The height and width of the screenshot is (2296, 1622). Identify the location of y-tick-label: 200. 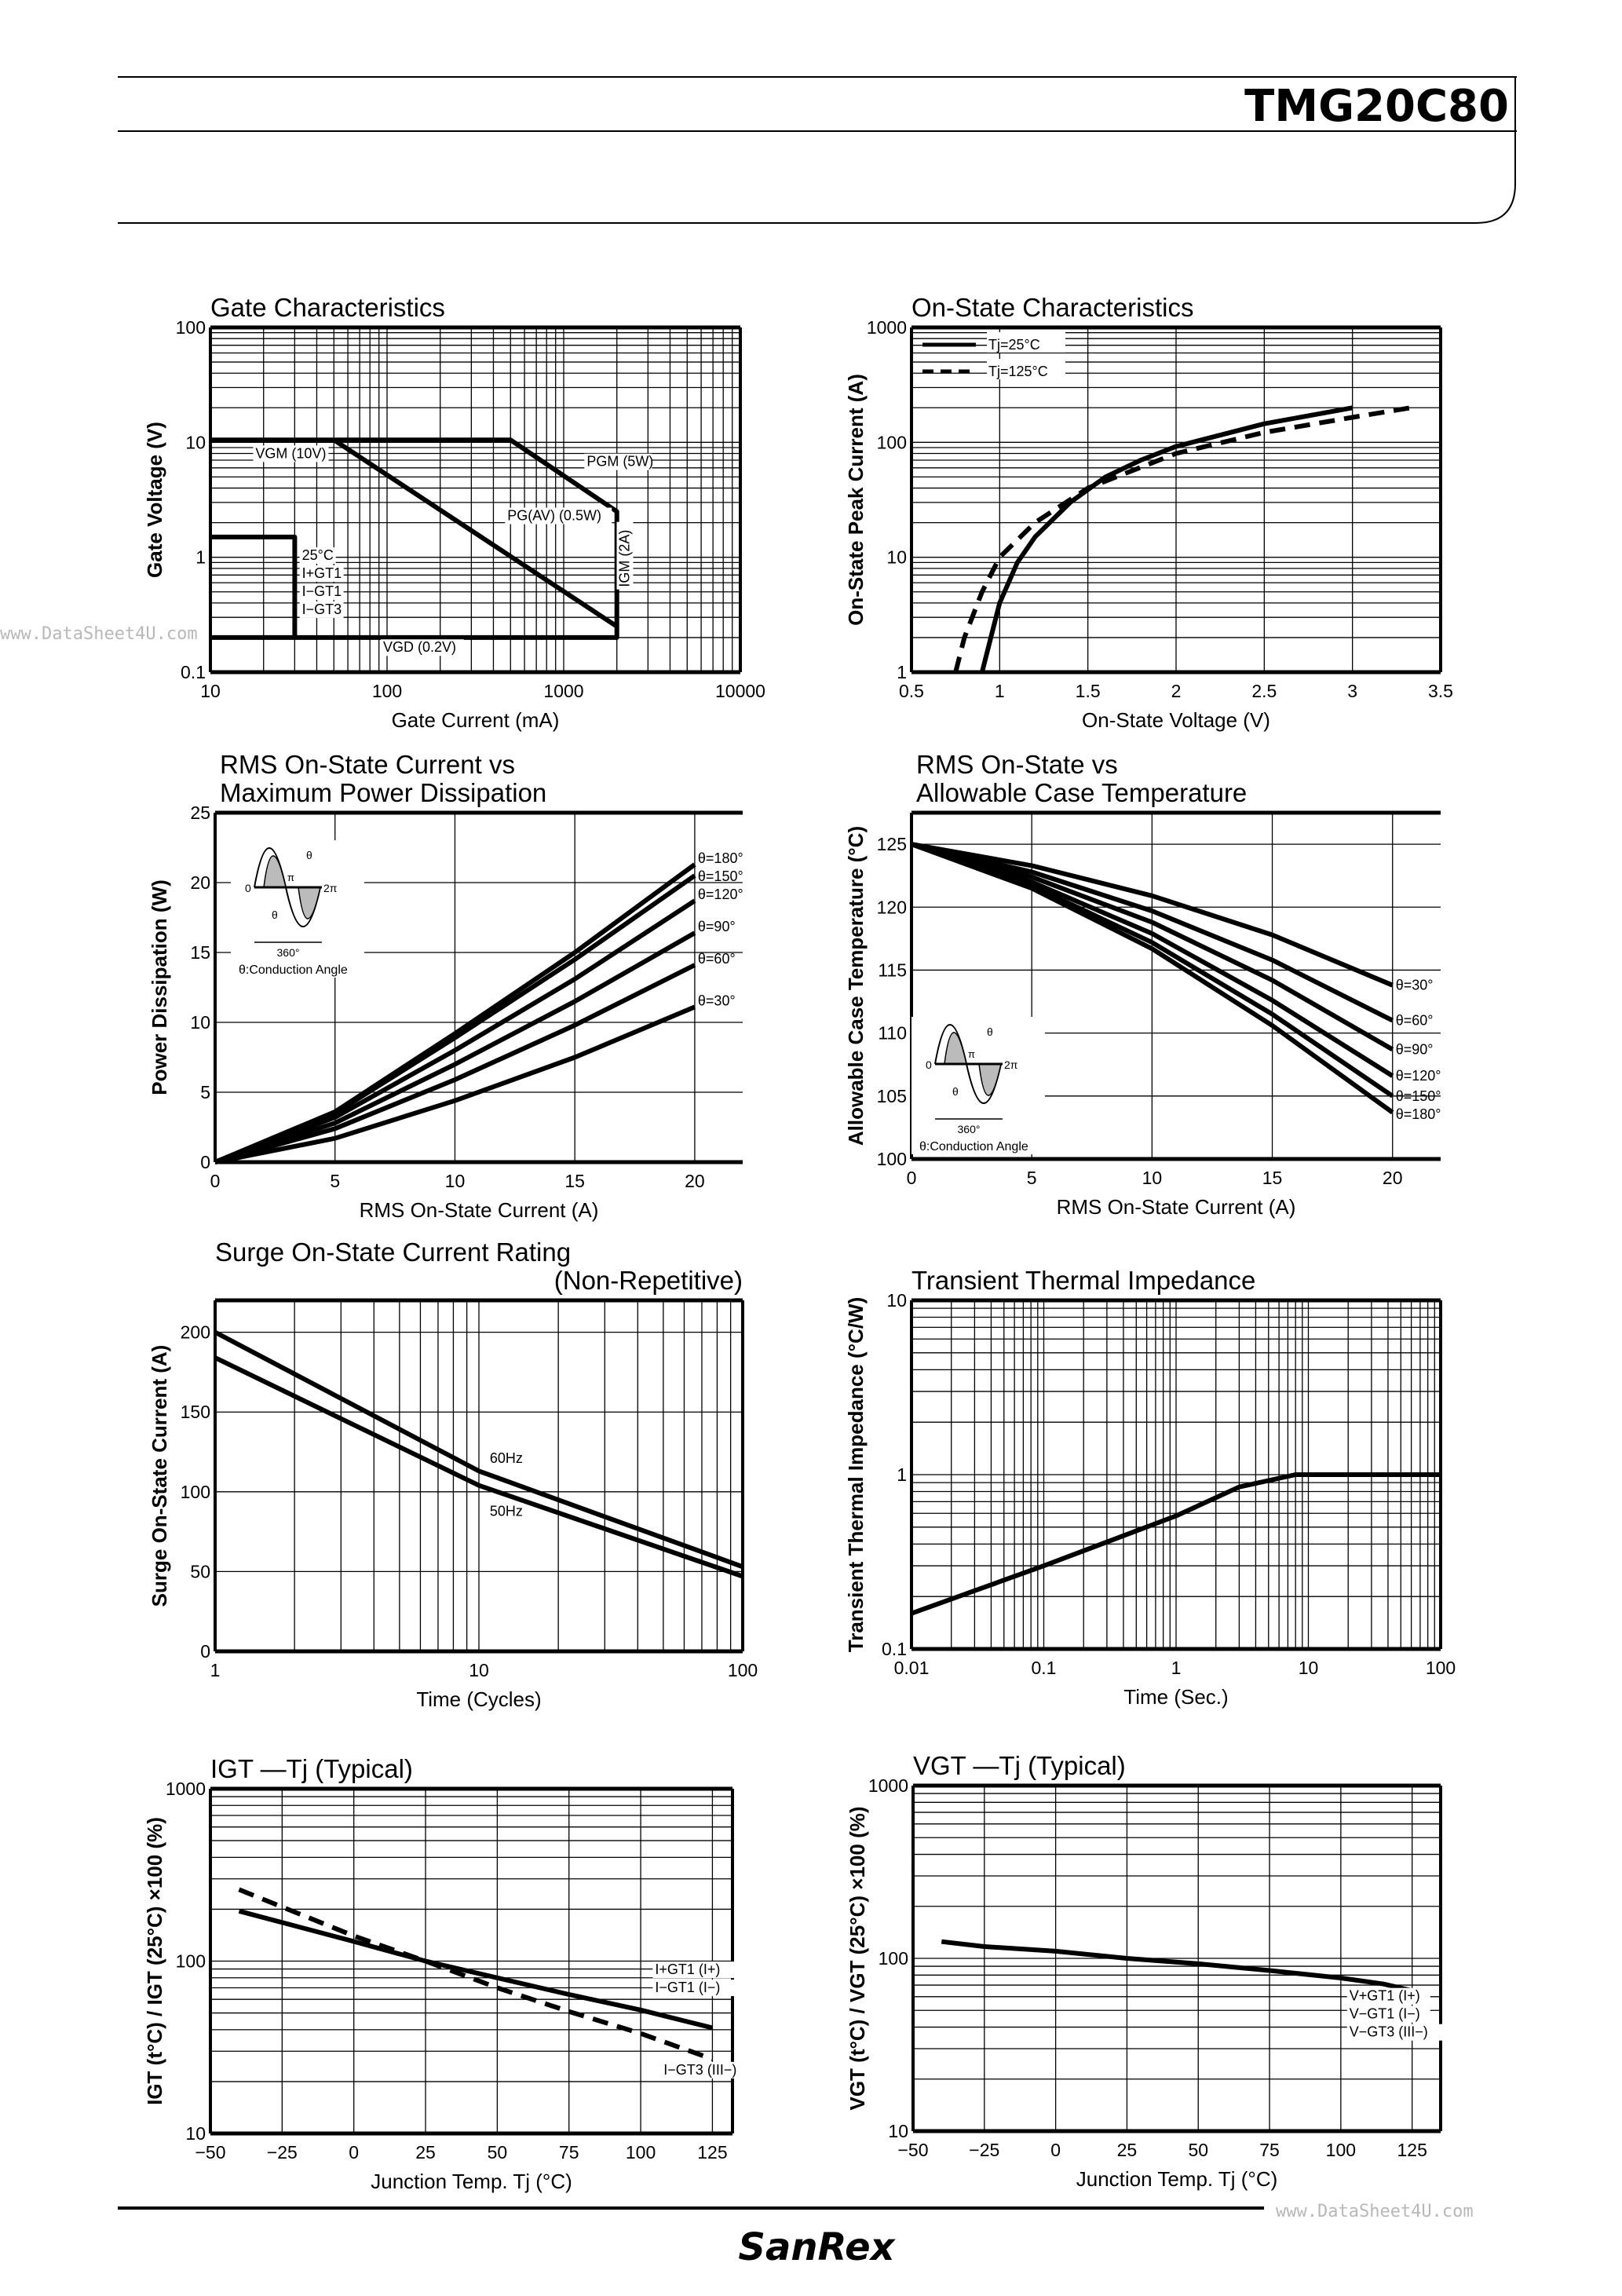
(196, 1332).